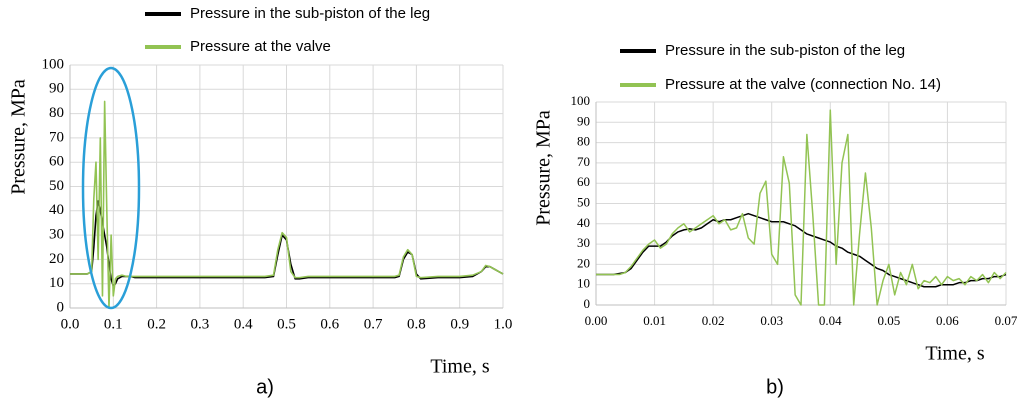 The width and height of the screenshot is (1030, 402). Describe the element at coordinates (713, 320) in the screenshot. I see `x-tick-label: 0.02` at that location.